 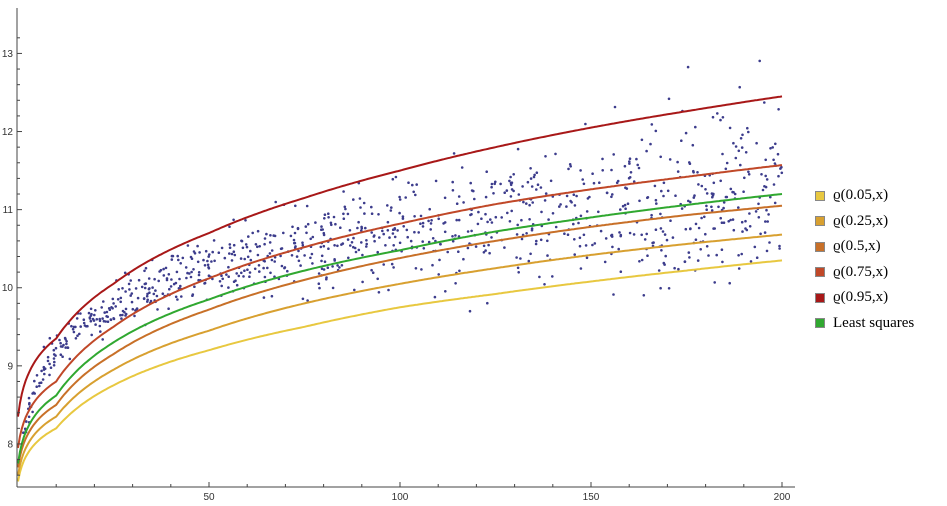 I want to click on legend-label: ϱ(0.5,x), so click(x=857, y=246).